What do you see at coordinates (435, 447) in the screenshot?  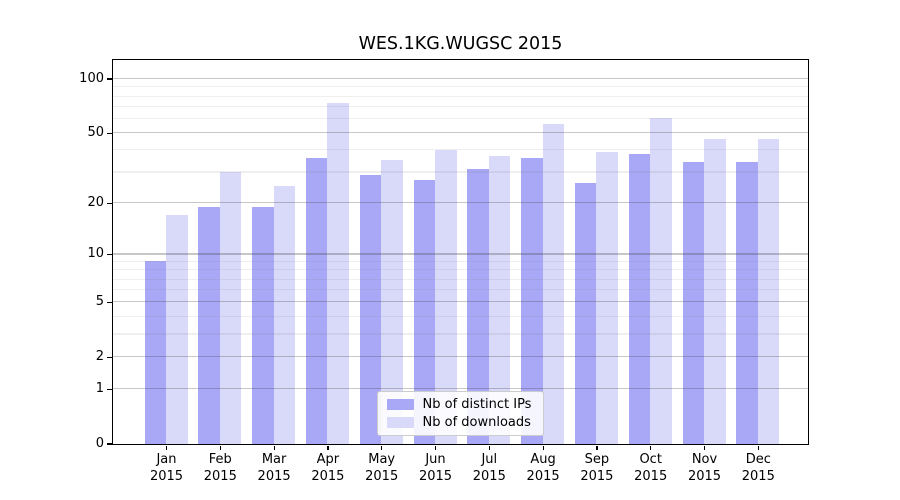 I see `x-tick-jun` at bounding box center [435, 447].